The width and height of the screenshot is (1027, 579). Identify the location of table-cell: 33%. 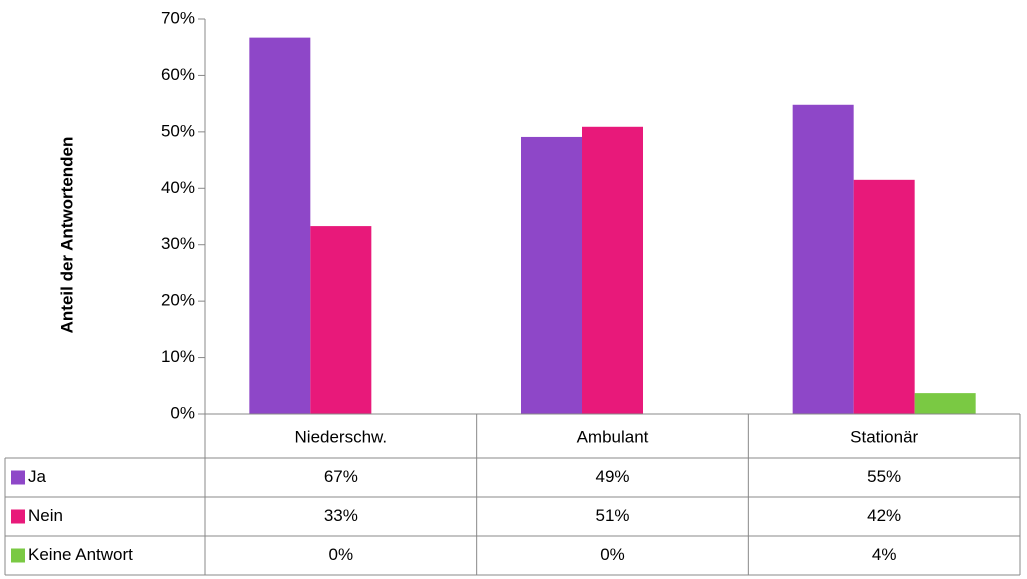
(341, 515).